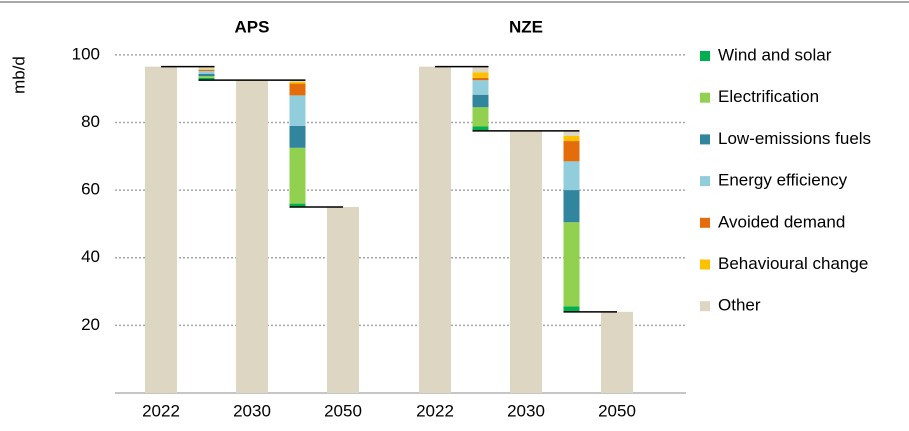  I want to click on legend-label: Electrification, so click(768, 96).